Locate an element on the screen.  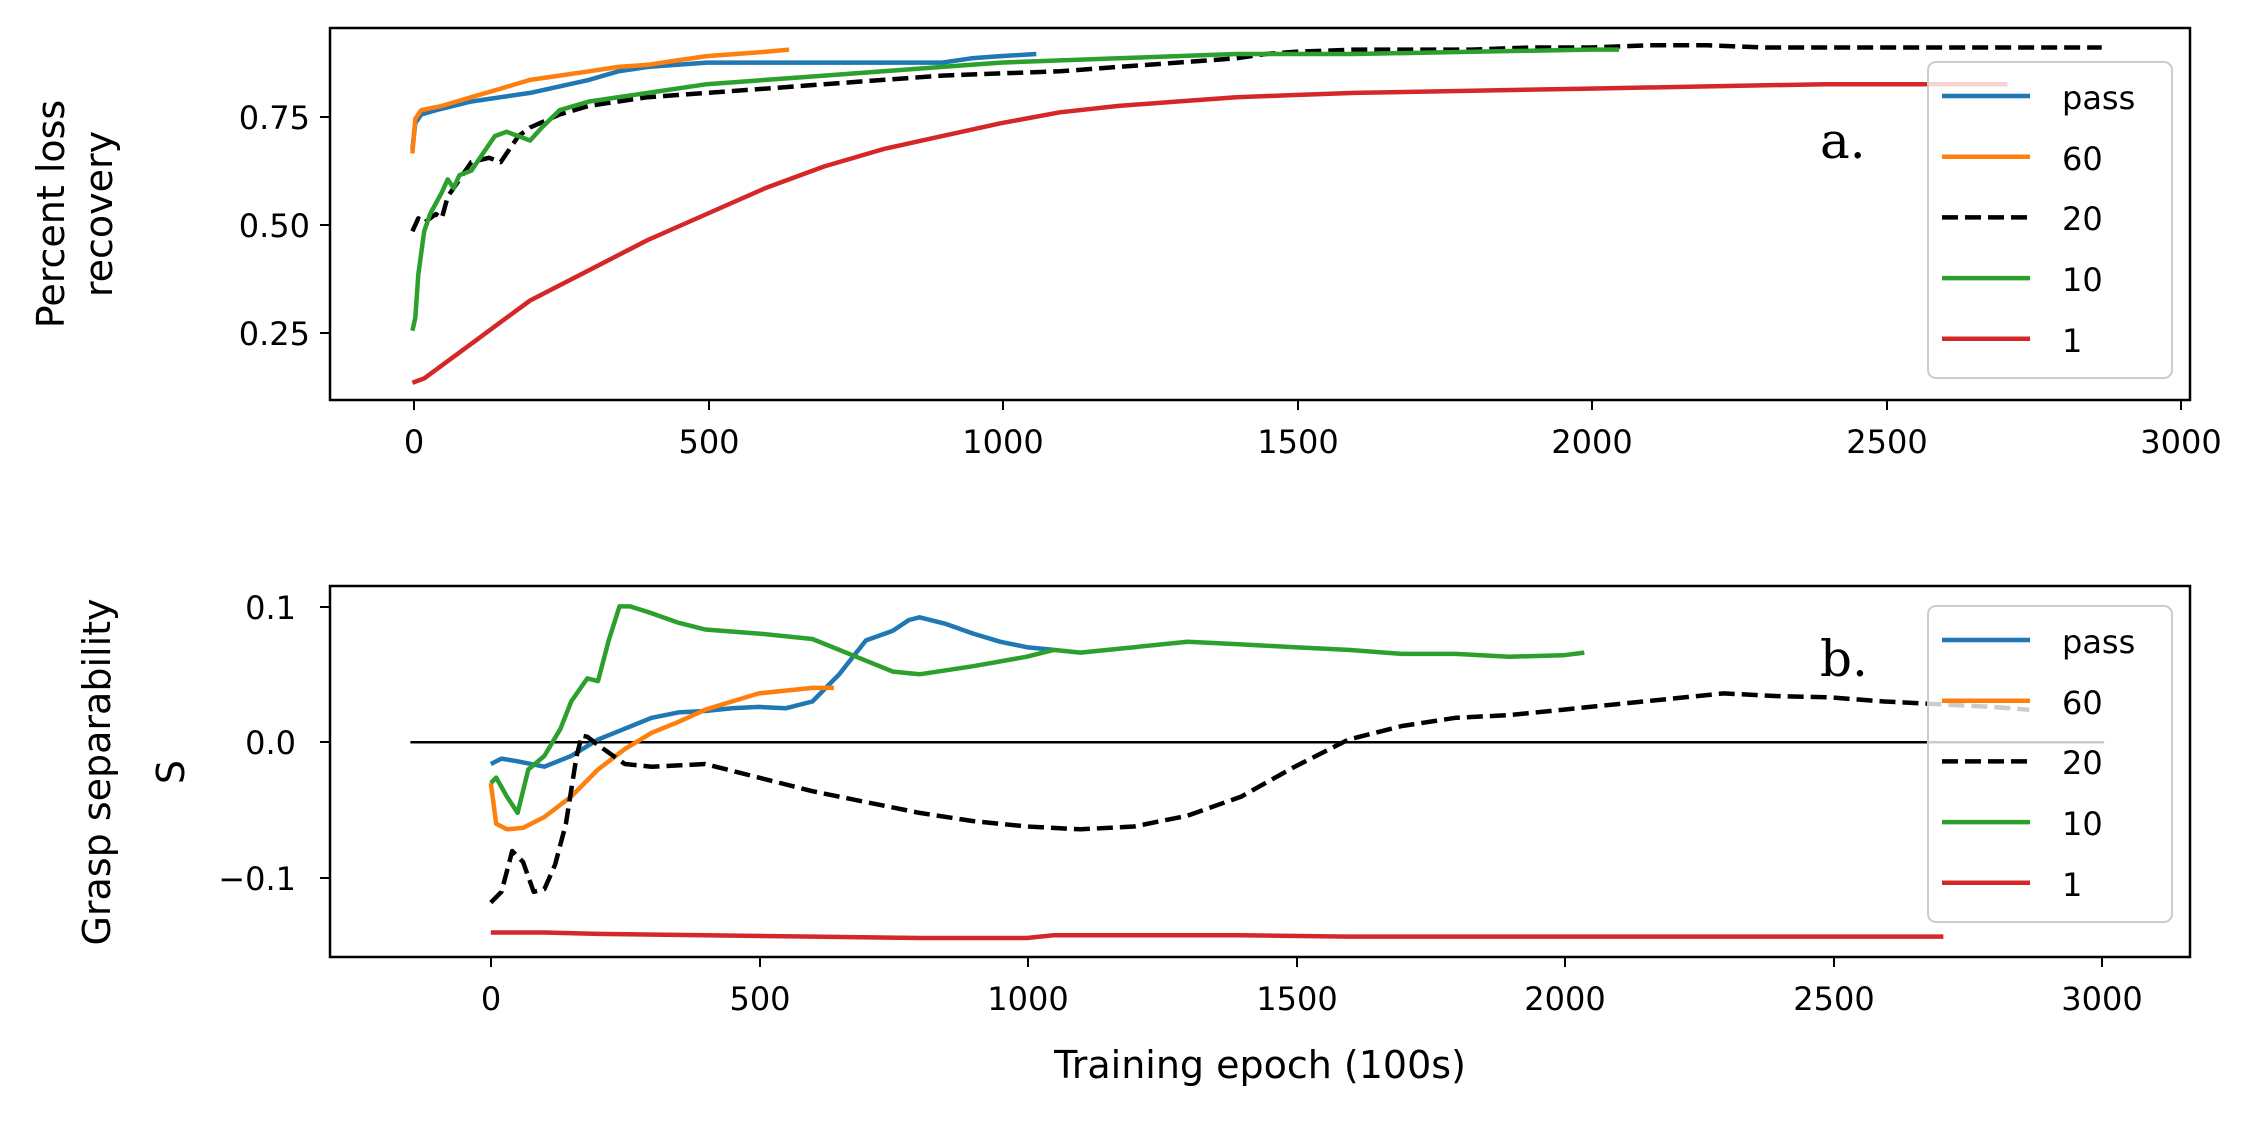
panel-a-xtick-label: 0 is located at coordinates (414, 442).